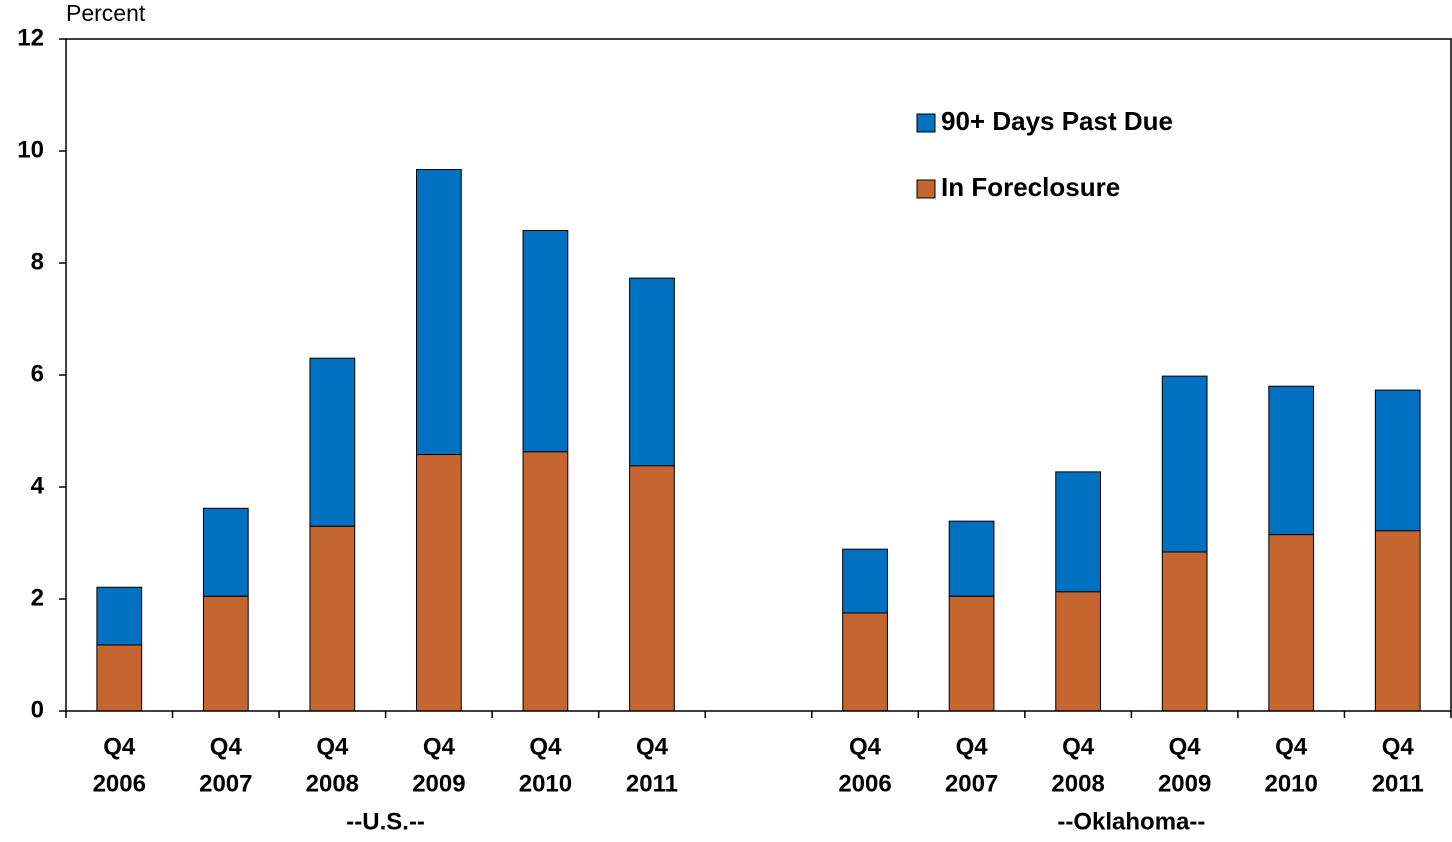 This screenshot has height=842, width=1452. Describe the element at coordinates (38, 485) in the screenshot. I see `y-tick-label: 4` at that location.